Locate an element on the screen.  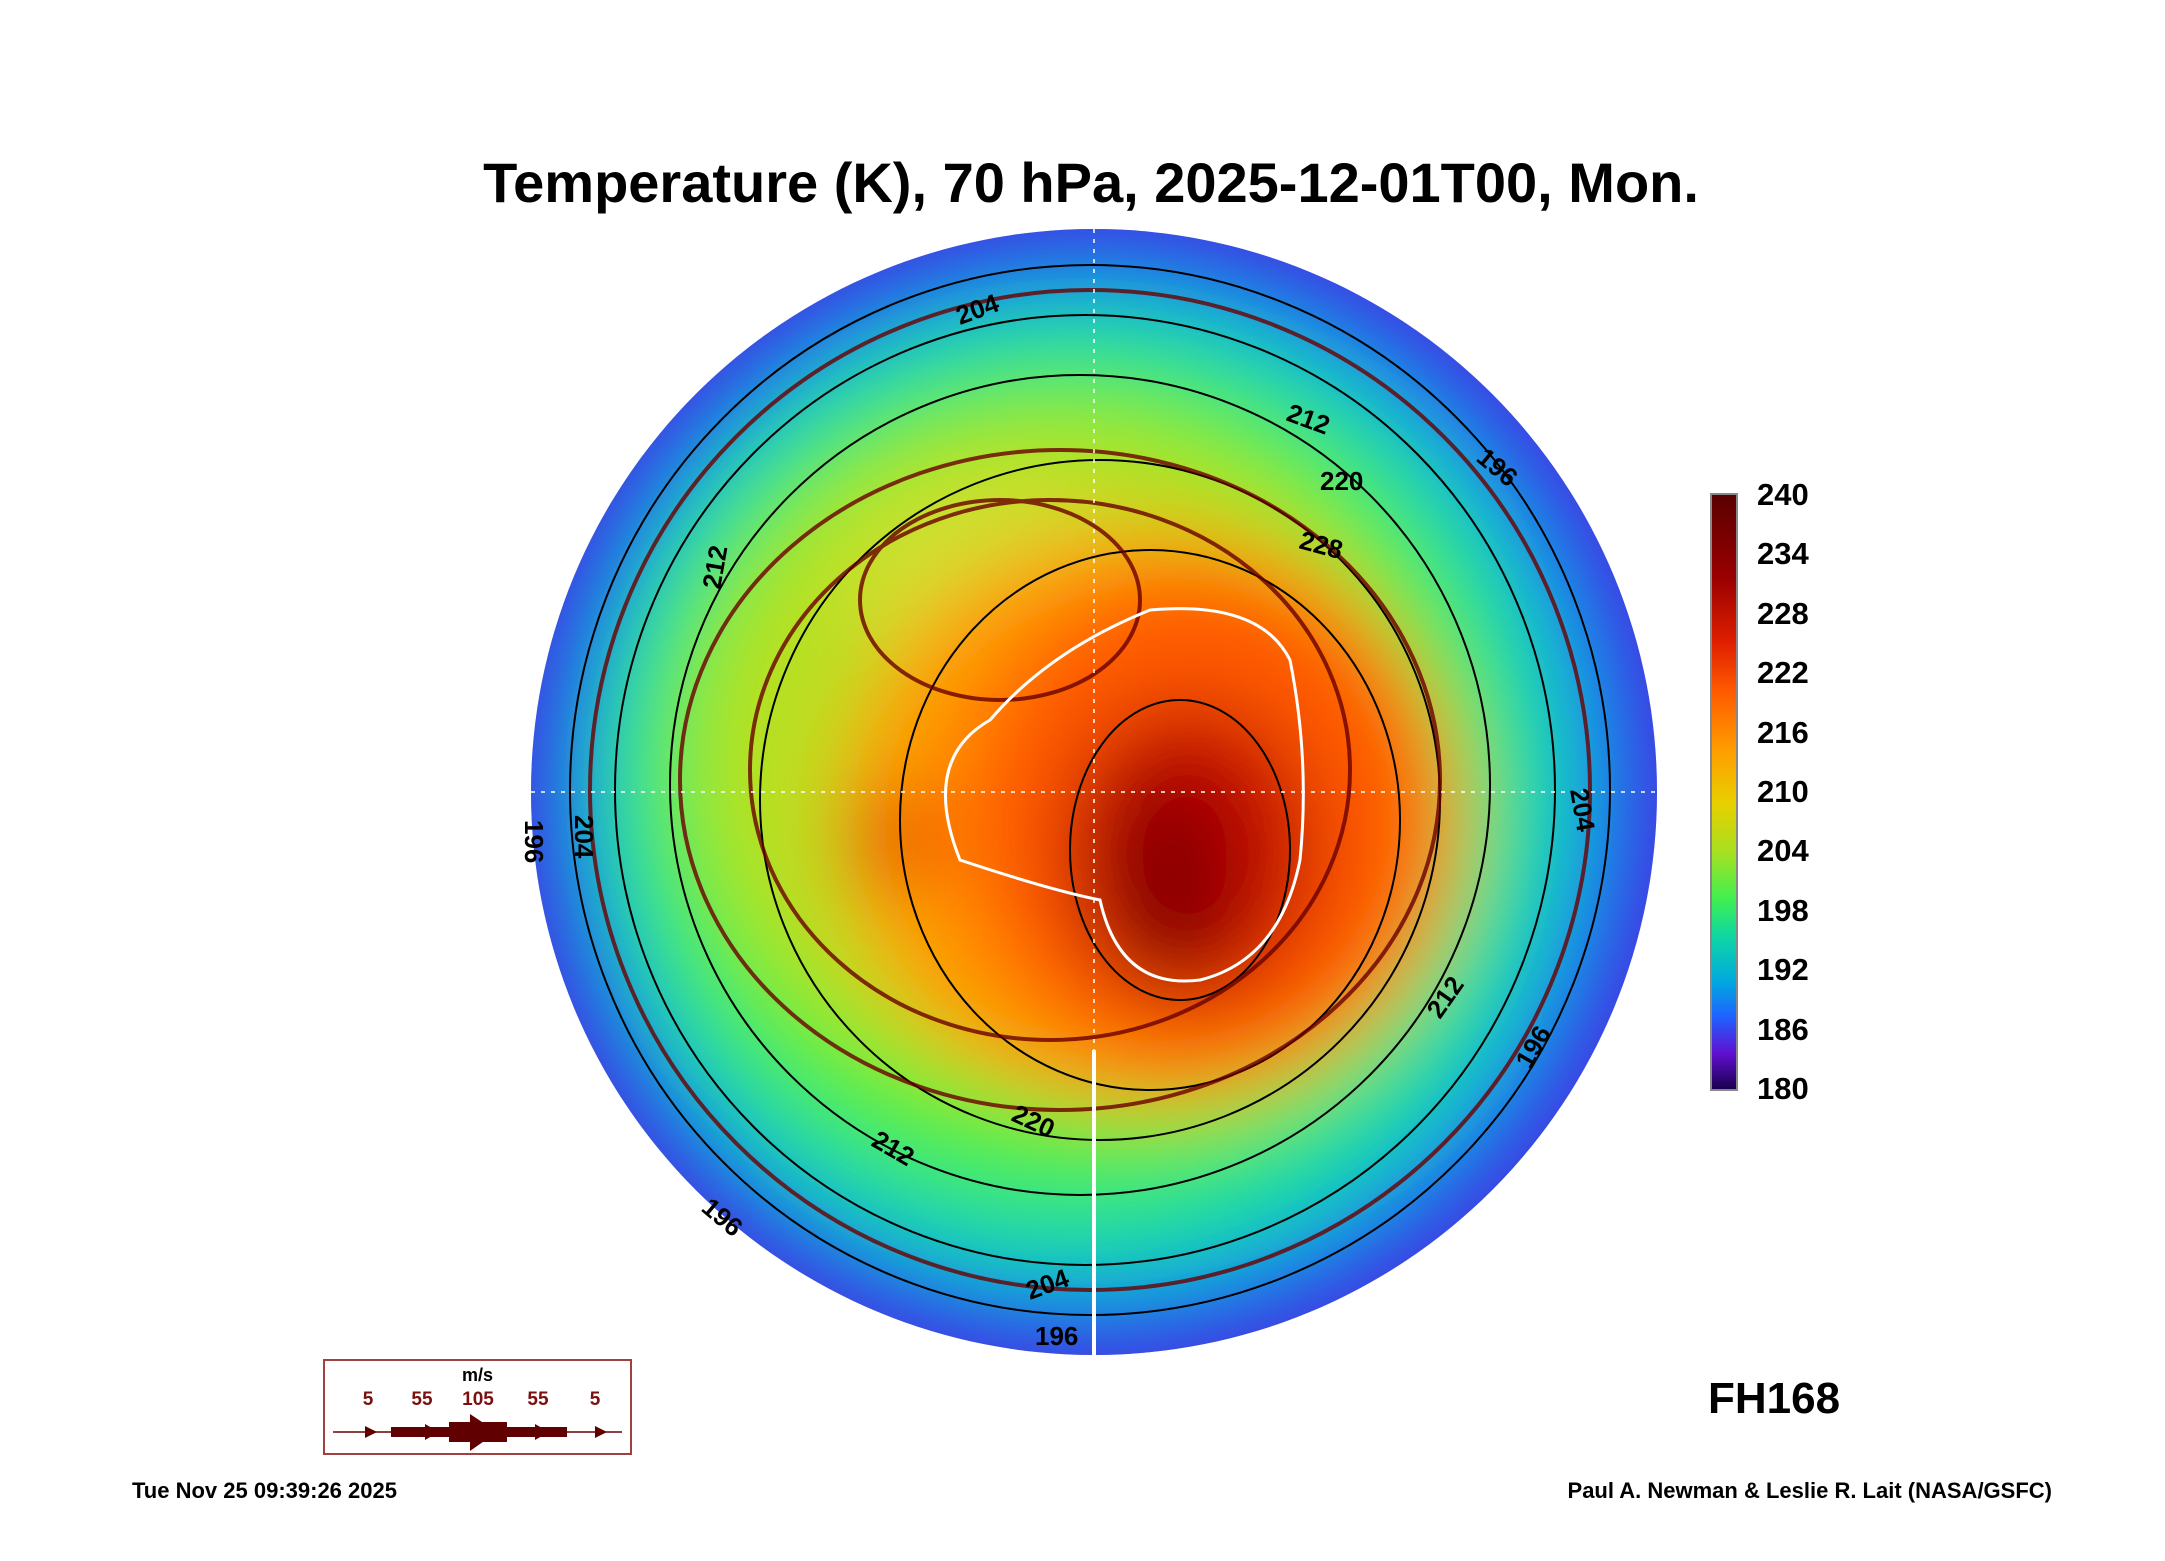
wind-speed-legend: m/s 5 55 105 55 5 is located at coordinates (477, 1407).